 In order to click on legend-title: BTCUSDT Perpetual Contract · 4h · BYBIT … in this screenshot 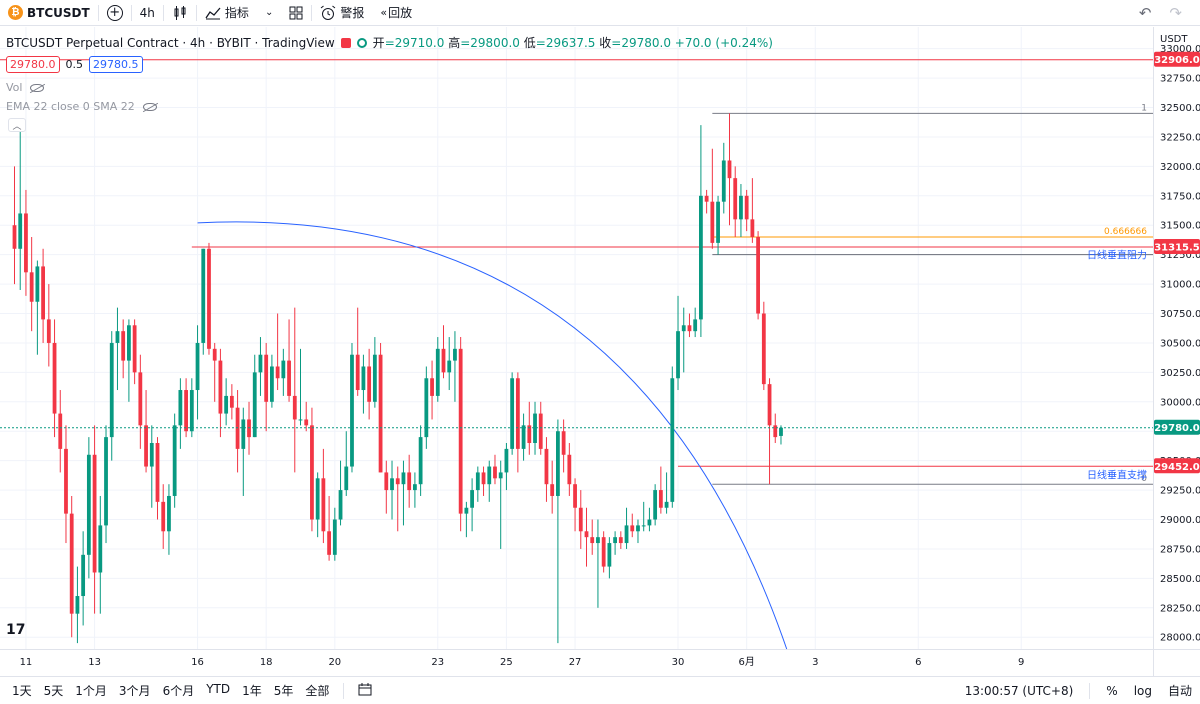, I will do `click(170, 42)`.